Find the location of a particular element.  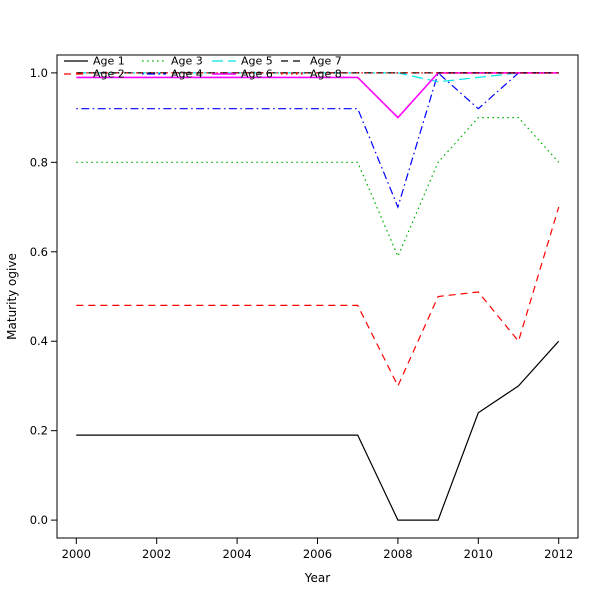

x-tick-label: 2010 is located at coordinates (478, 554).